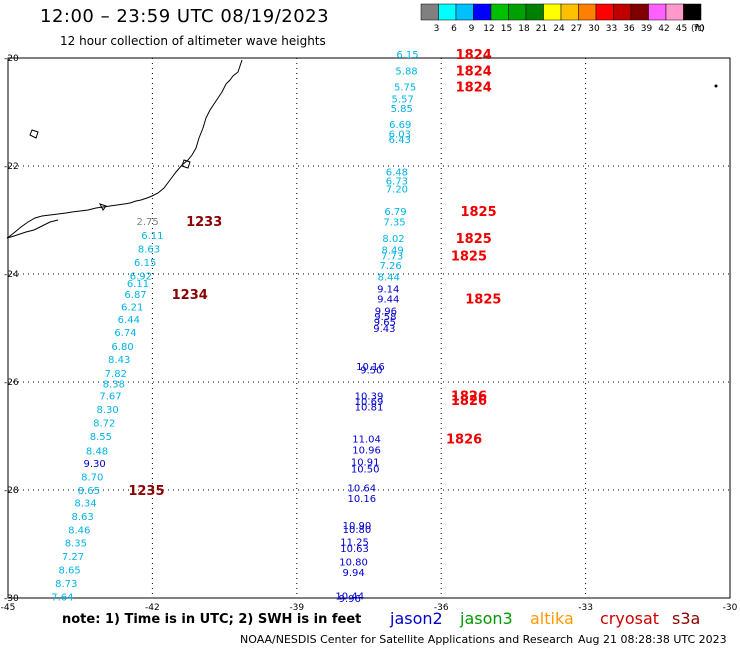 This screenshot has width=740, height=650. What do you see at coordinates (152, 608) in the screenshot?
I see `x-tick-label: -42` at bounding box center [152, 608].